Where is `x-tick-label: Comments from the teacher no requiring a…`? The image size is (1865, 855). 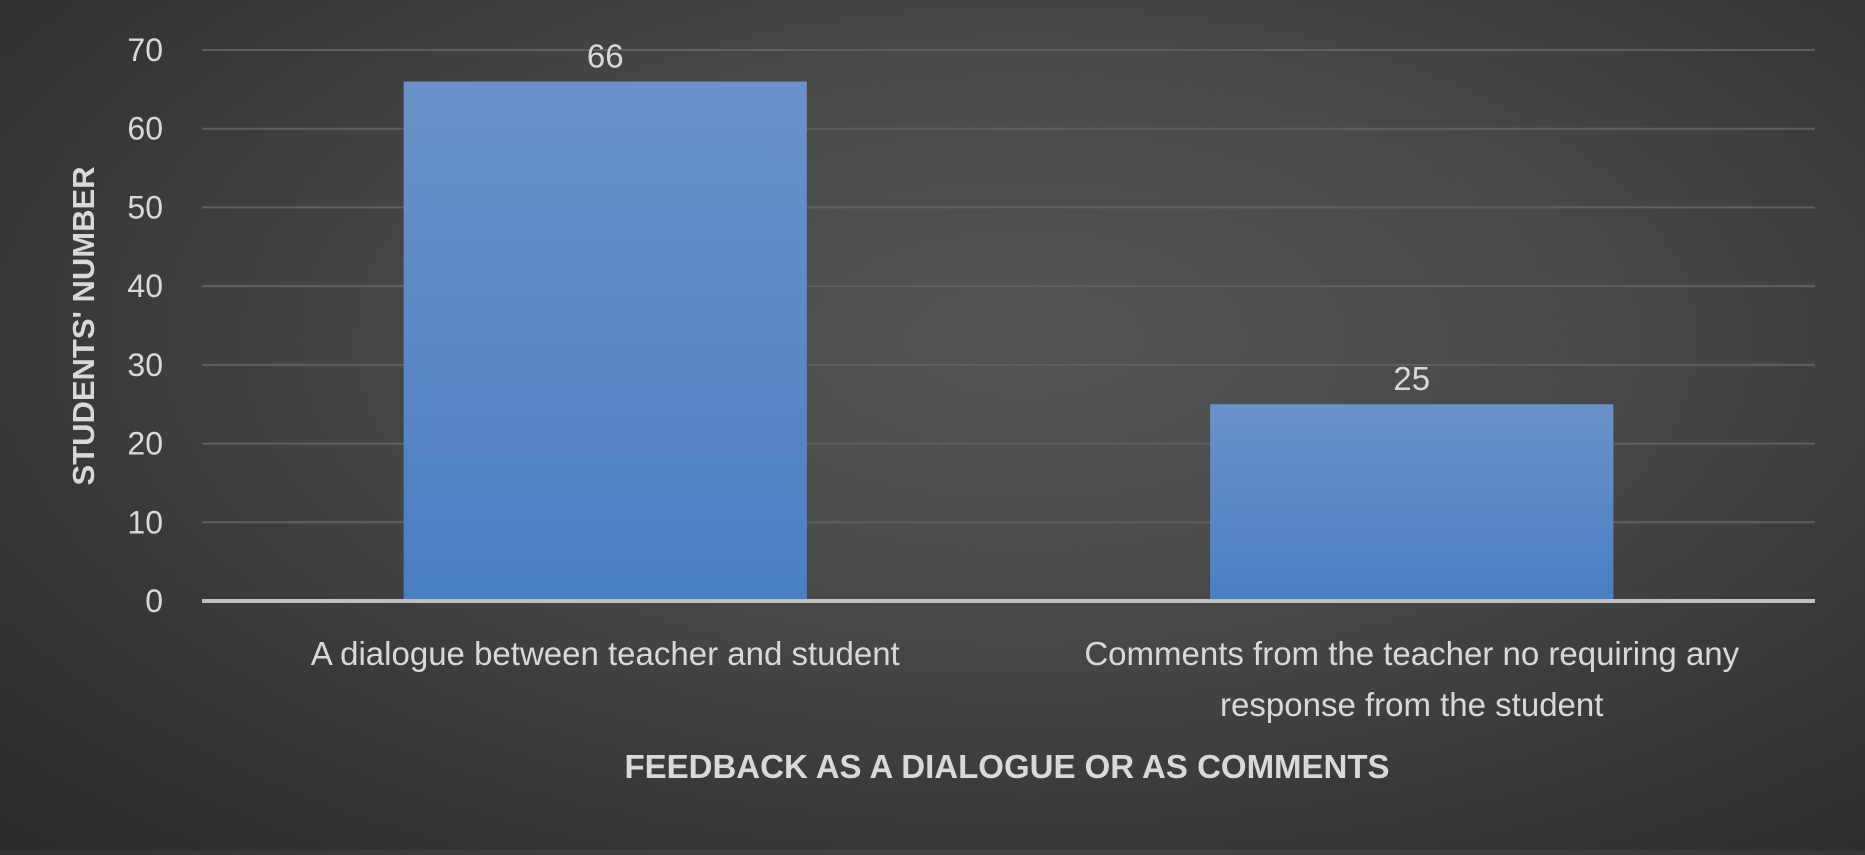 x-tick-label: Comments from the teacher no requiring a… is located at coordinates (1411, 653).